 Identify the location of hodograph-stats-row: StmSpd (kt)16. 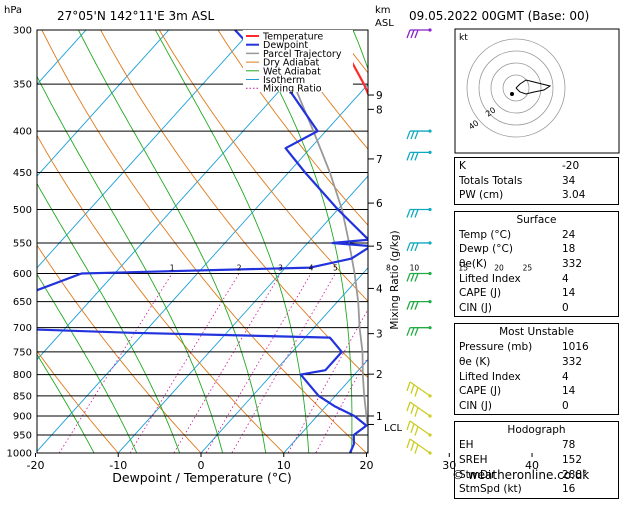
(536, 489).